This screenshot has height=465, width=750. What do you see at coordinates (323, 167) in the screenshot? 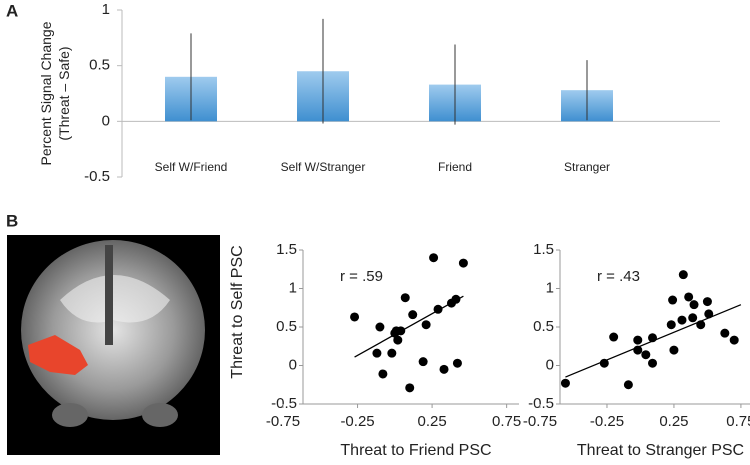
I see `x-tick-label: Self W/Stranger` at bounding box center [323, 167].